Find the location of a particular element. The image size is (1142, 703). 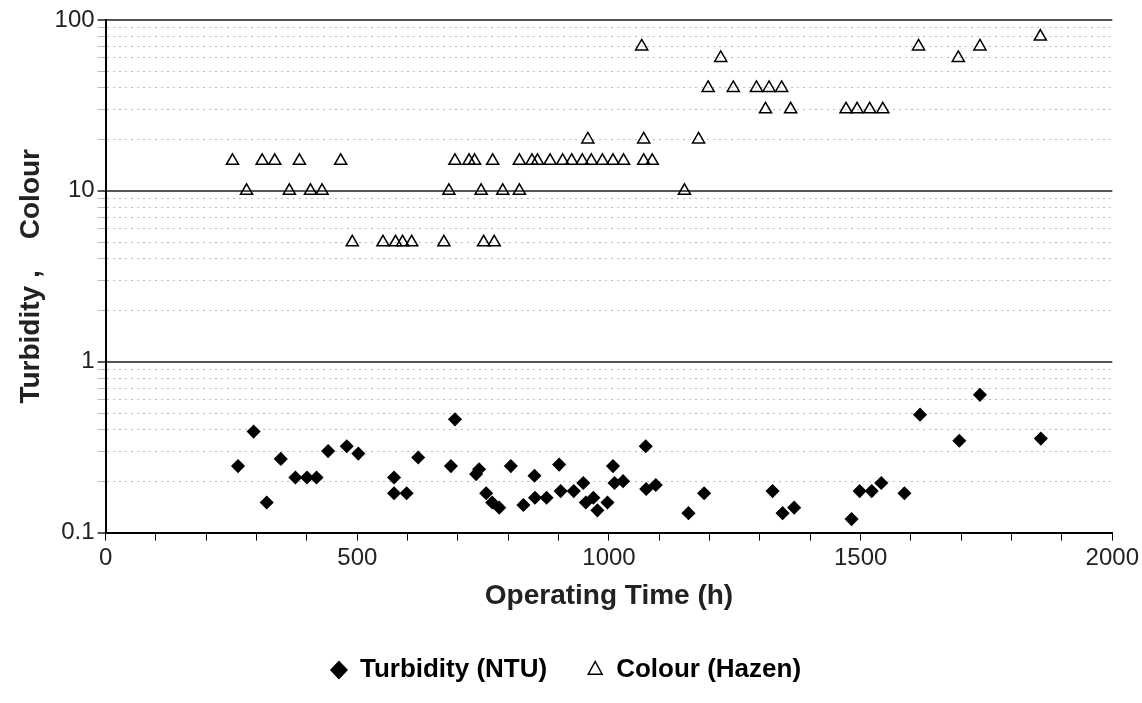

x-tick-label: 1000 is located at coordinates (609, 556).